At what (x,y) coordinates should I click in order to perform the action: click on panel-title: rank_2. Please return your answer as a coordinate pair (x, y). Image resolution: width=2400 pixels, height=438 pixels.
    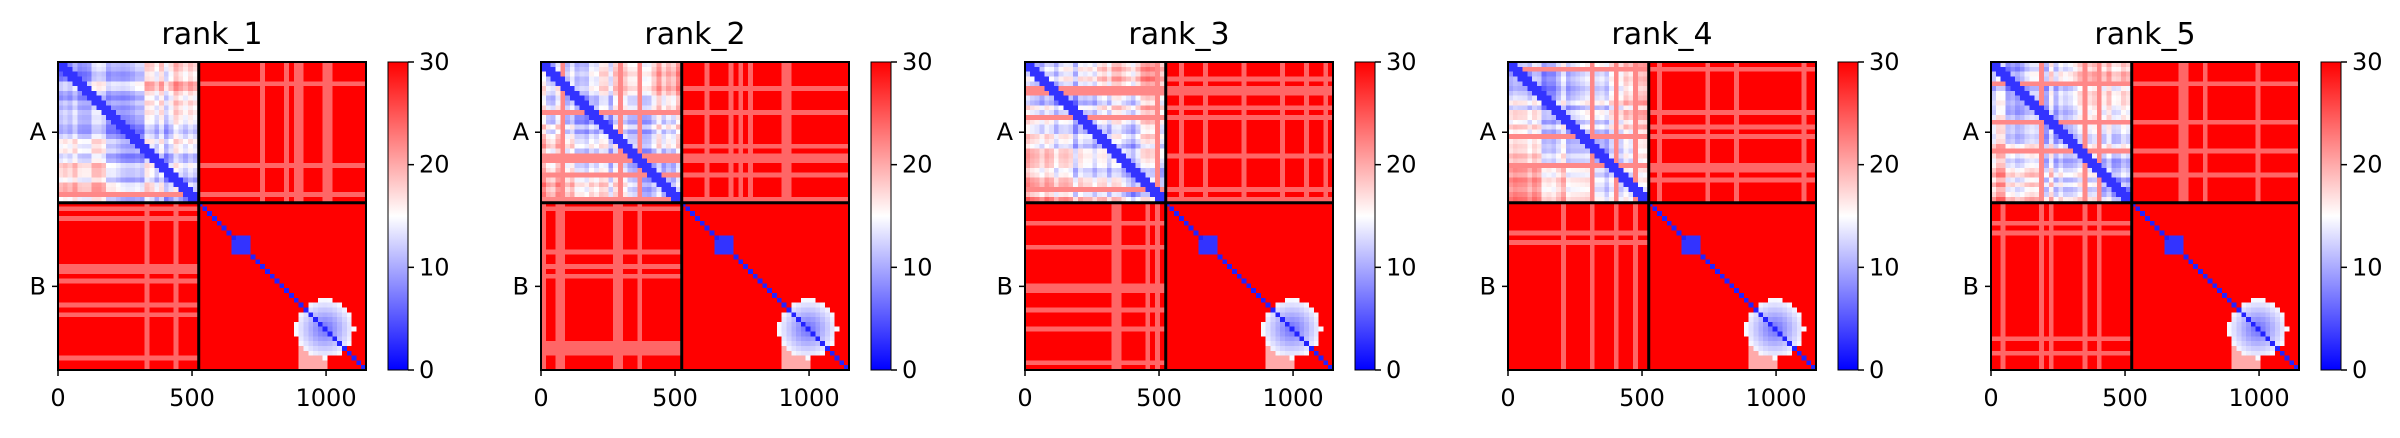
    Looking at the image, I should click on (694, 34).